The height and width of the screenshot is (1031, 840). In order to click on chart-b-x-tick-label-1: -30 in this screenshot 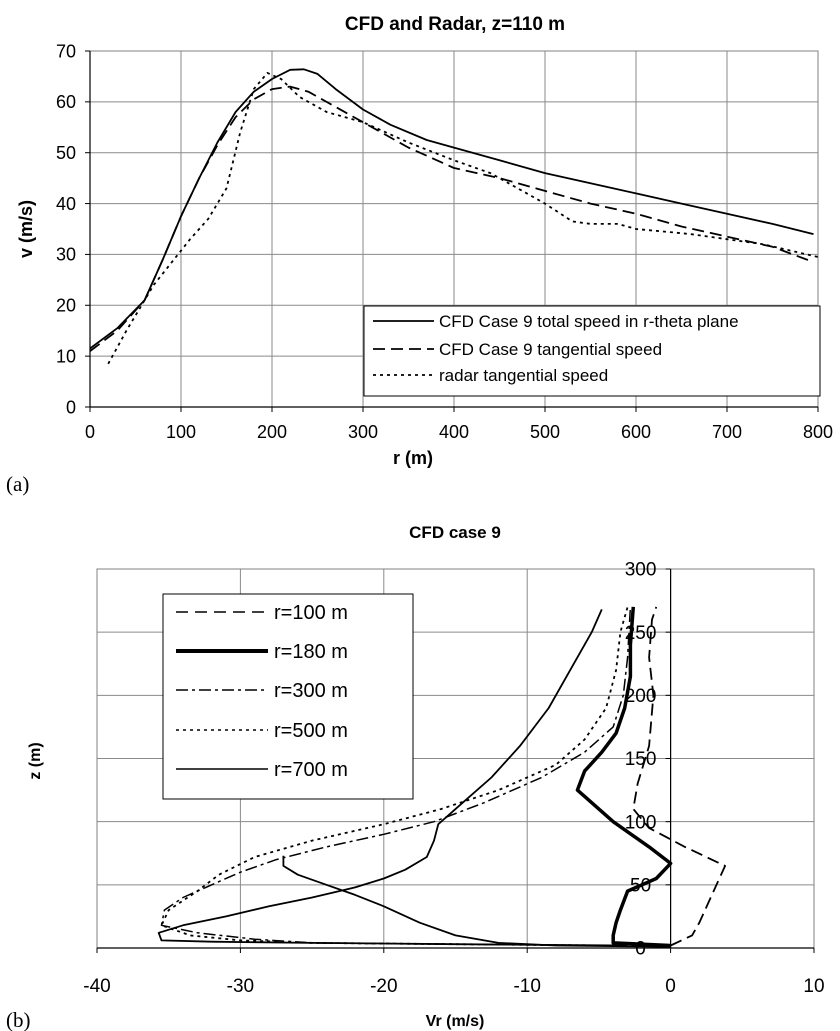, I will do `click(240, 986)`.